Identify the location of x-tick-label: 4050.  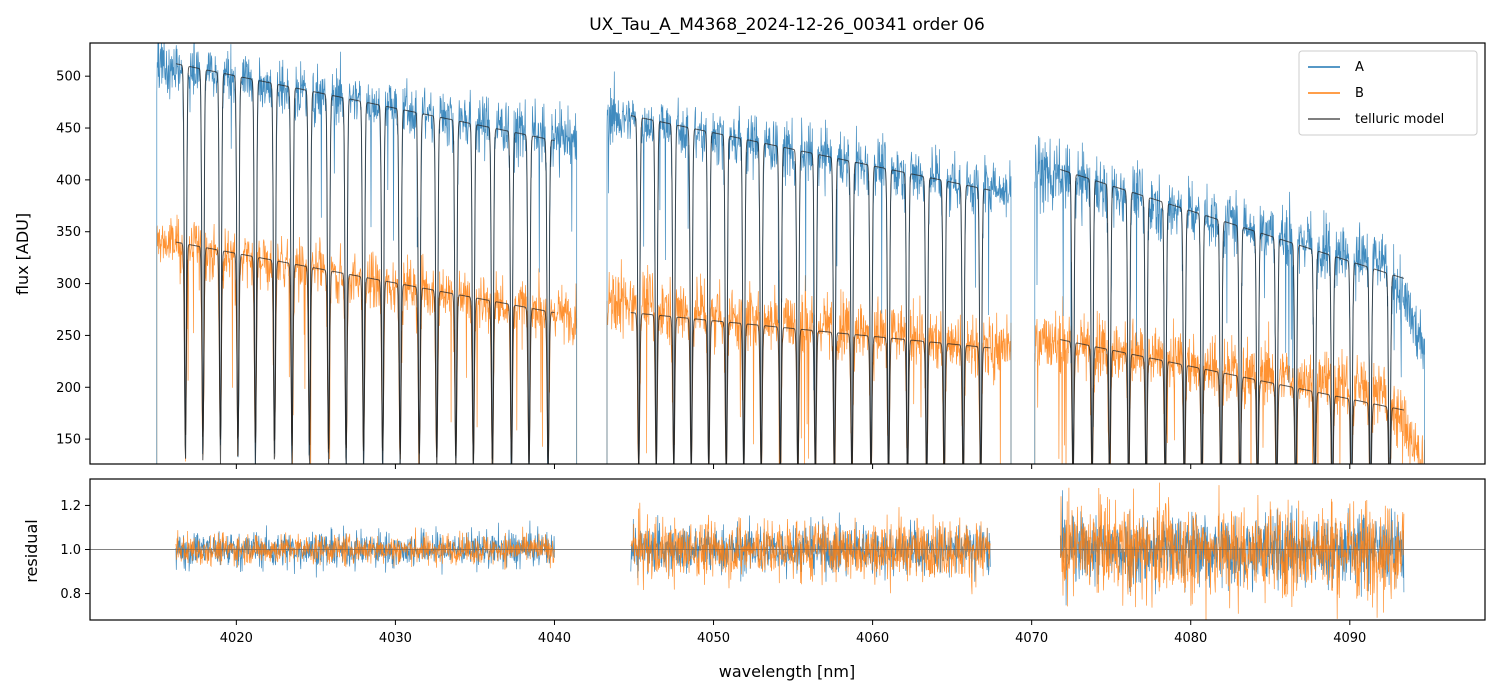
(713, 638).